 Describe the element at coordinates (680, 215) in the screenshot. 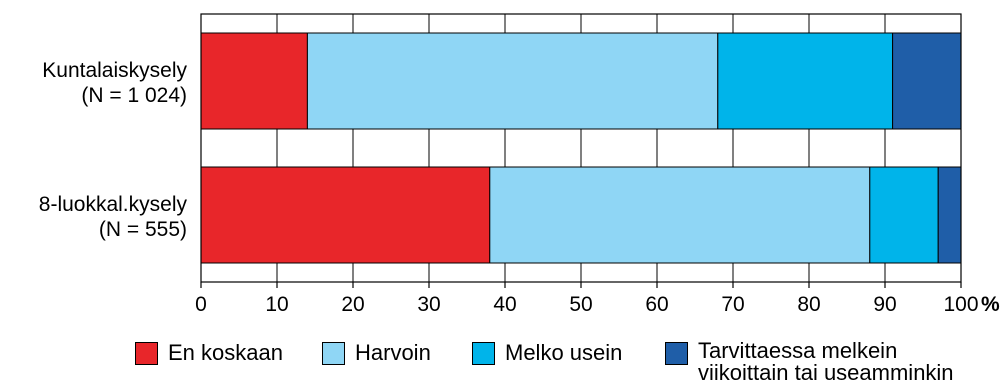

I see `bar-1-harvoin` at that location.